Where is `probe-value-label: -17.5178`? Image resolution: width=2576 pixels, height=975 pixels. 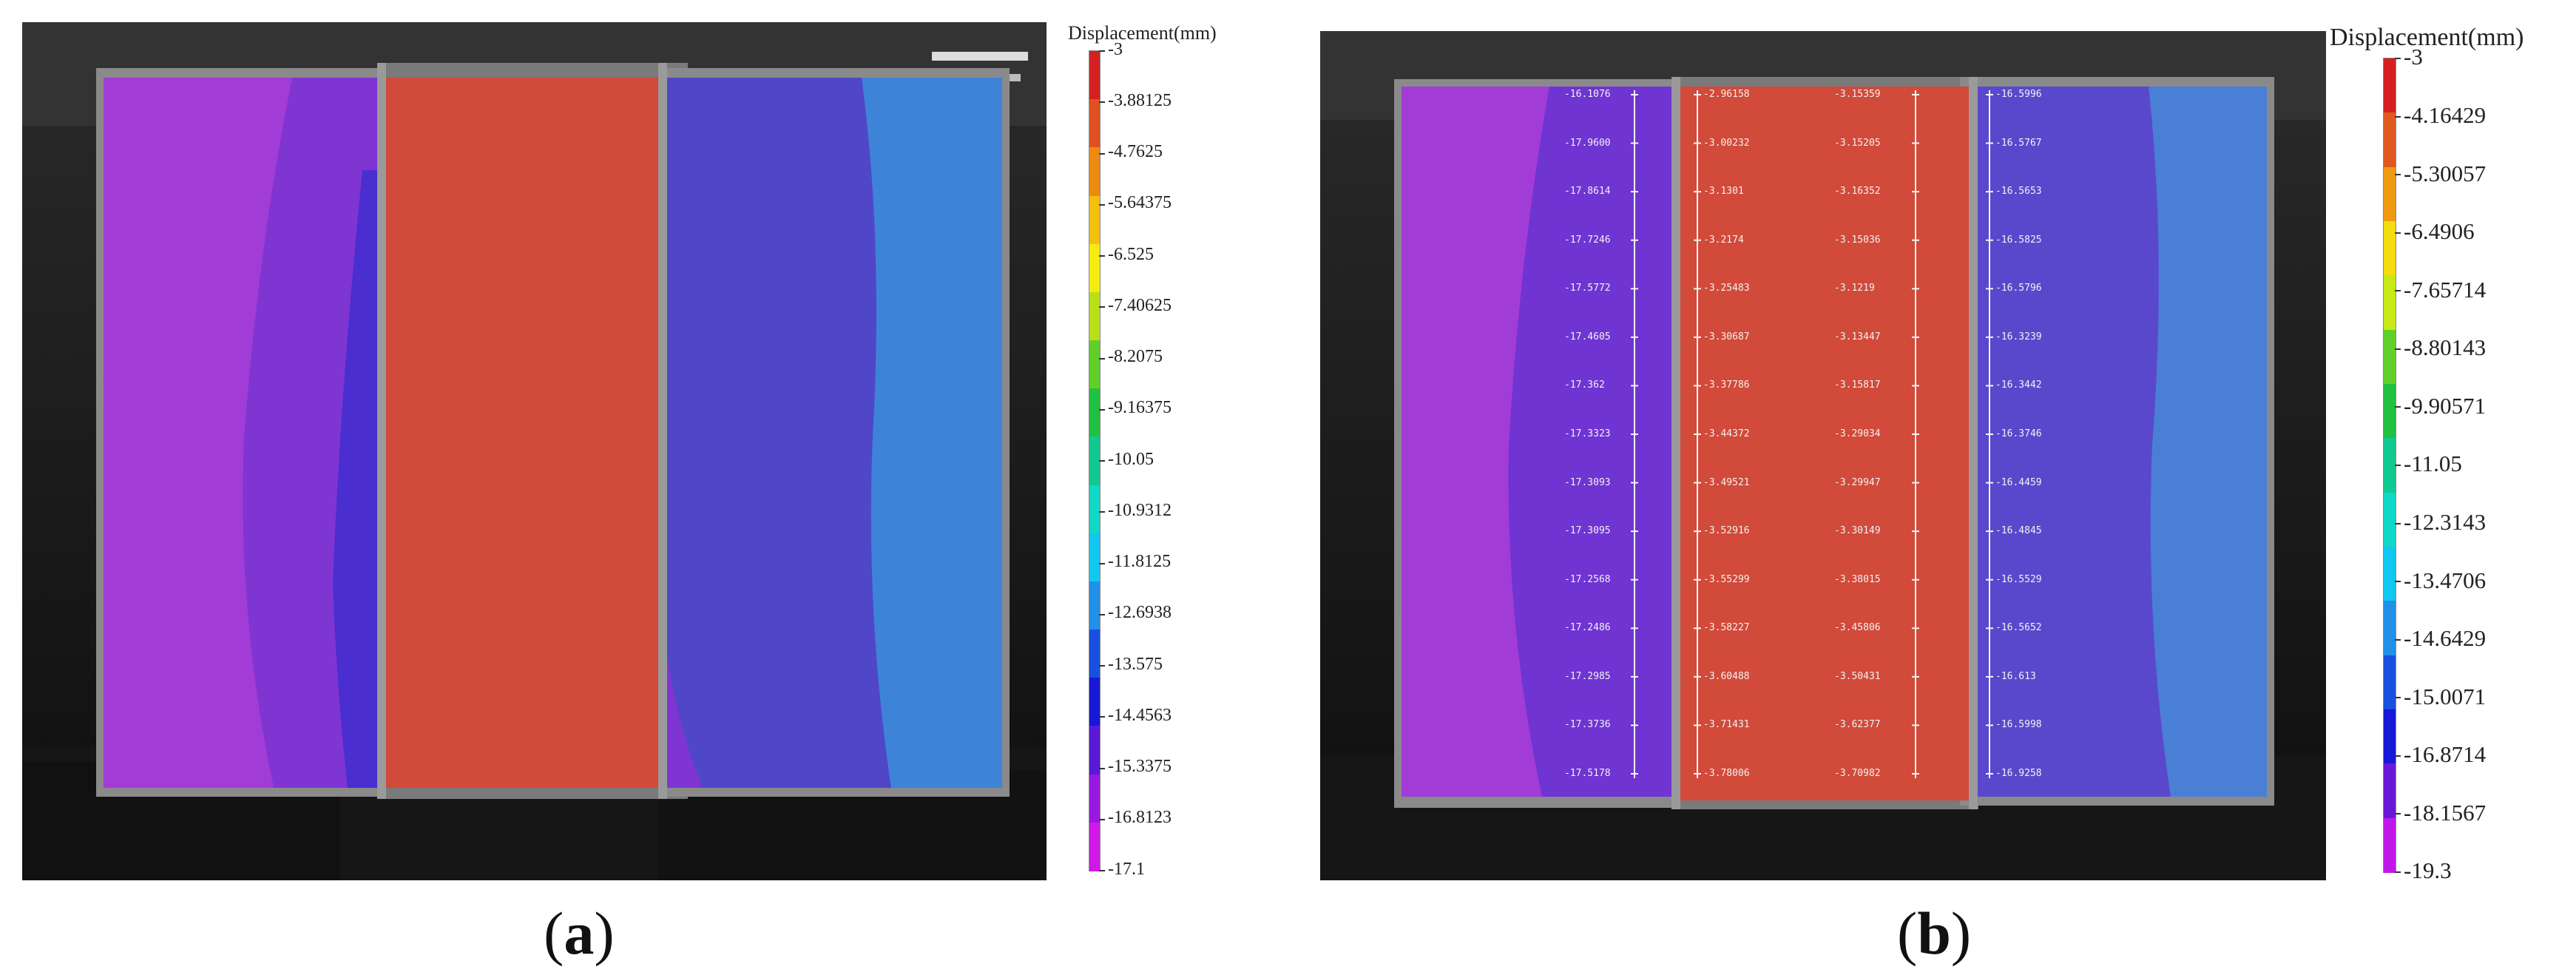
probe-value-label: -17.5178 is located at coordinates (1587, 773).